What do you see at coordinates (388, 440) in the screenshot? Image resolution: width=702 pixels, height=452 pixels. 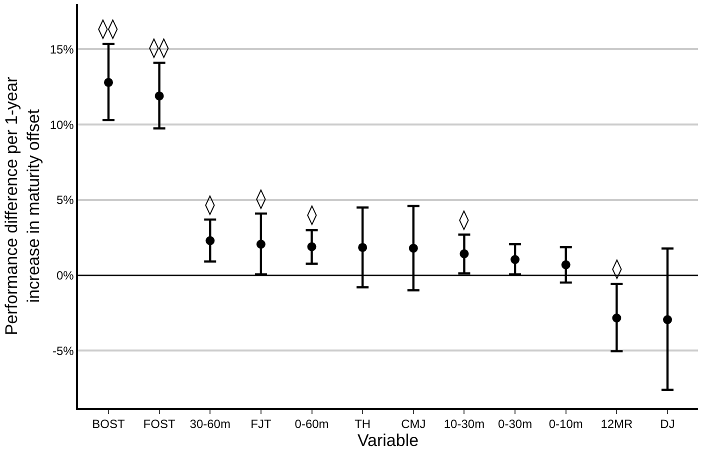 I see `x-axis-title: Variable` at bounding box center [388, 440].